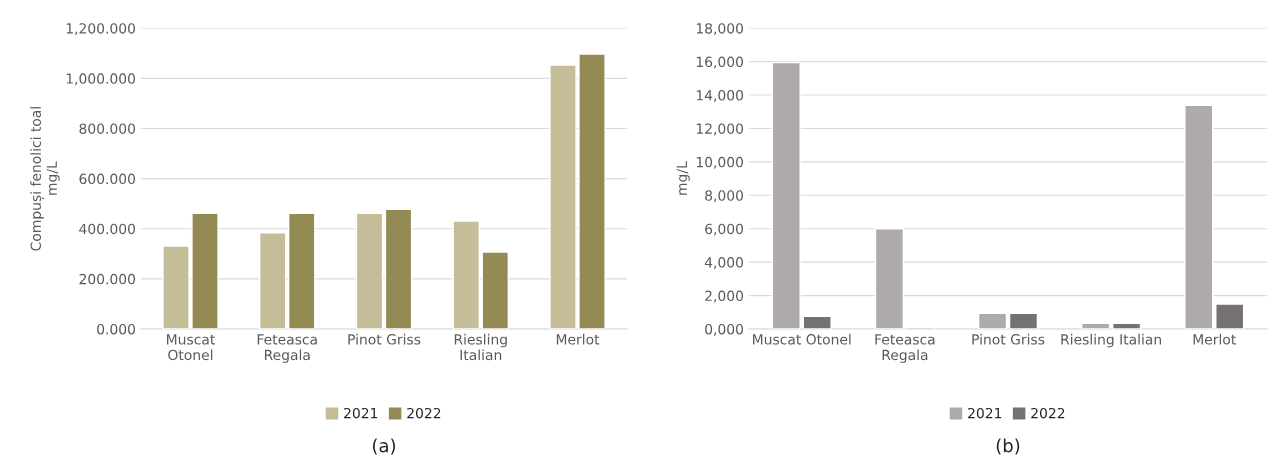 The image size is (1280, 470). I want to click on y-tick-label: 1,200.000, so click(101, 29).